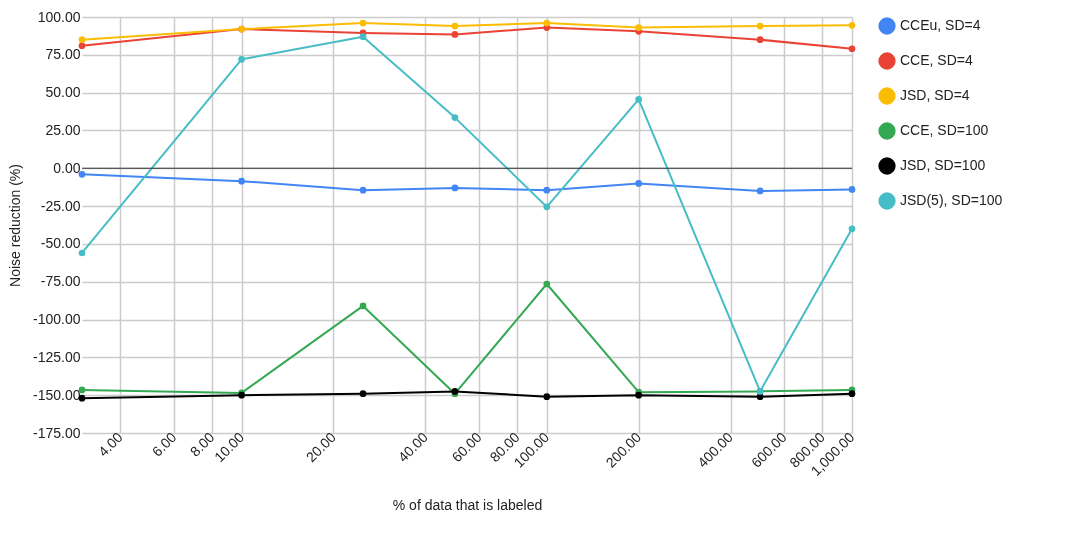 The image size is (1089, 540). I want to click on y-tick-label: 75.00, so click(63, 54).